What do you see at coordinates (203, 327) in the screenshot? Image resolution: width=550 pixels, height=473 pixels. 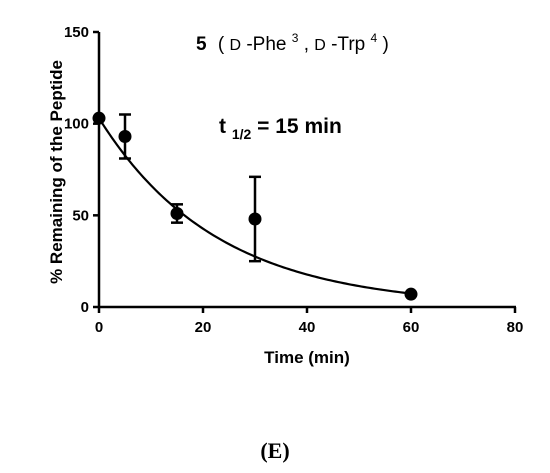 I see `x-tick-label: 20` at bounding box center [203, 327].